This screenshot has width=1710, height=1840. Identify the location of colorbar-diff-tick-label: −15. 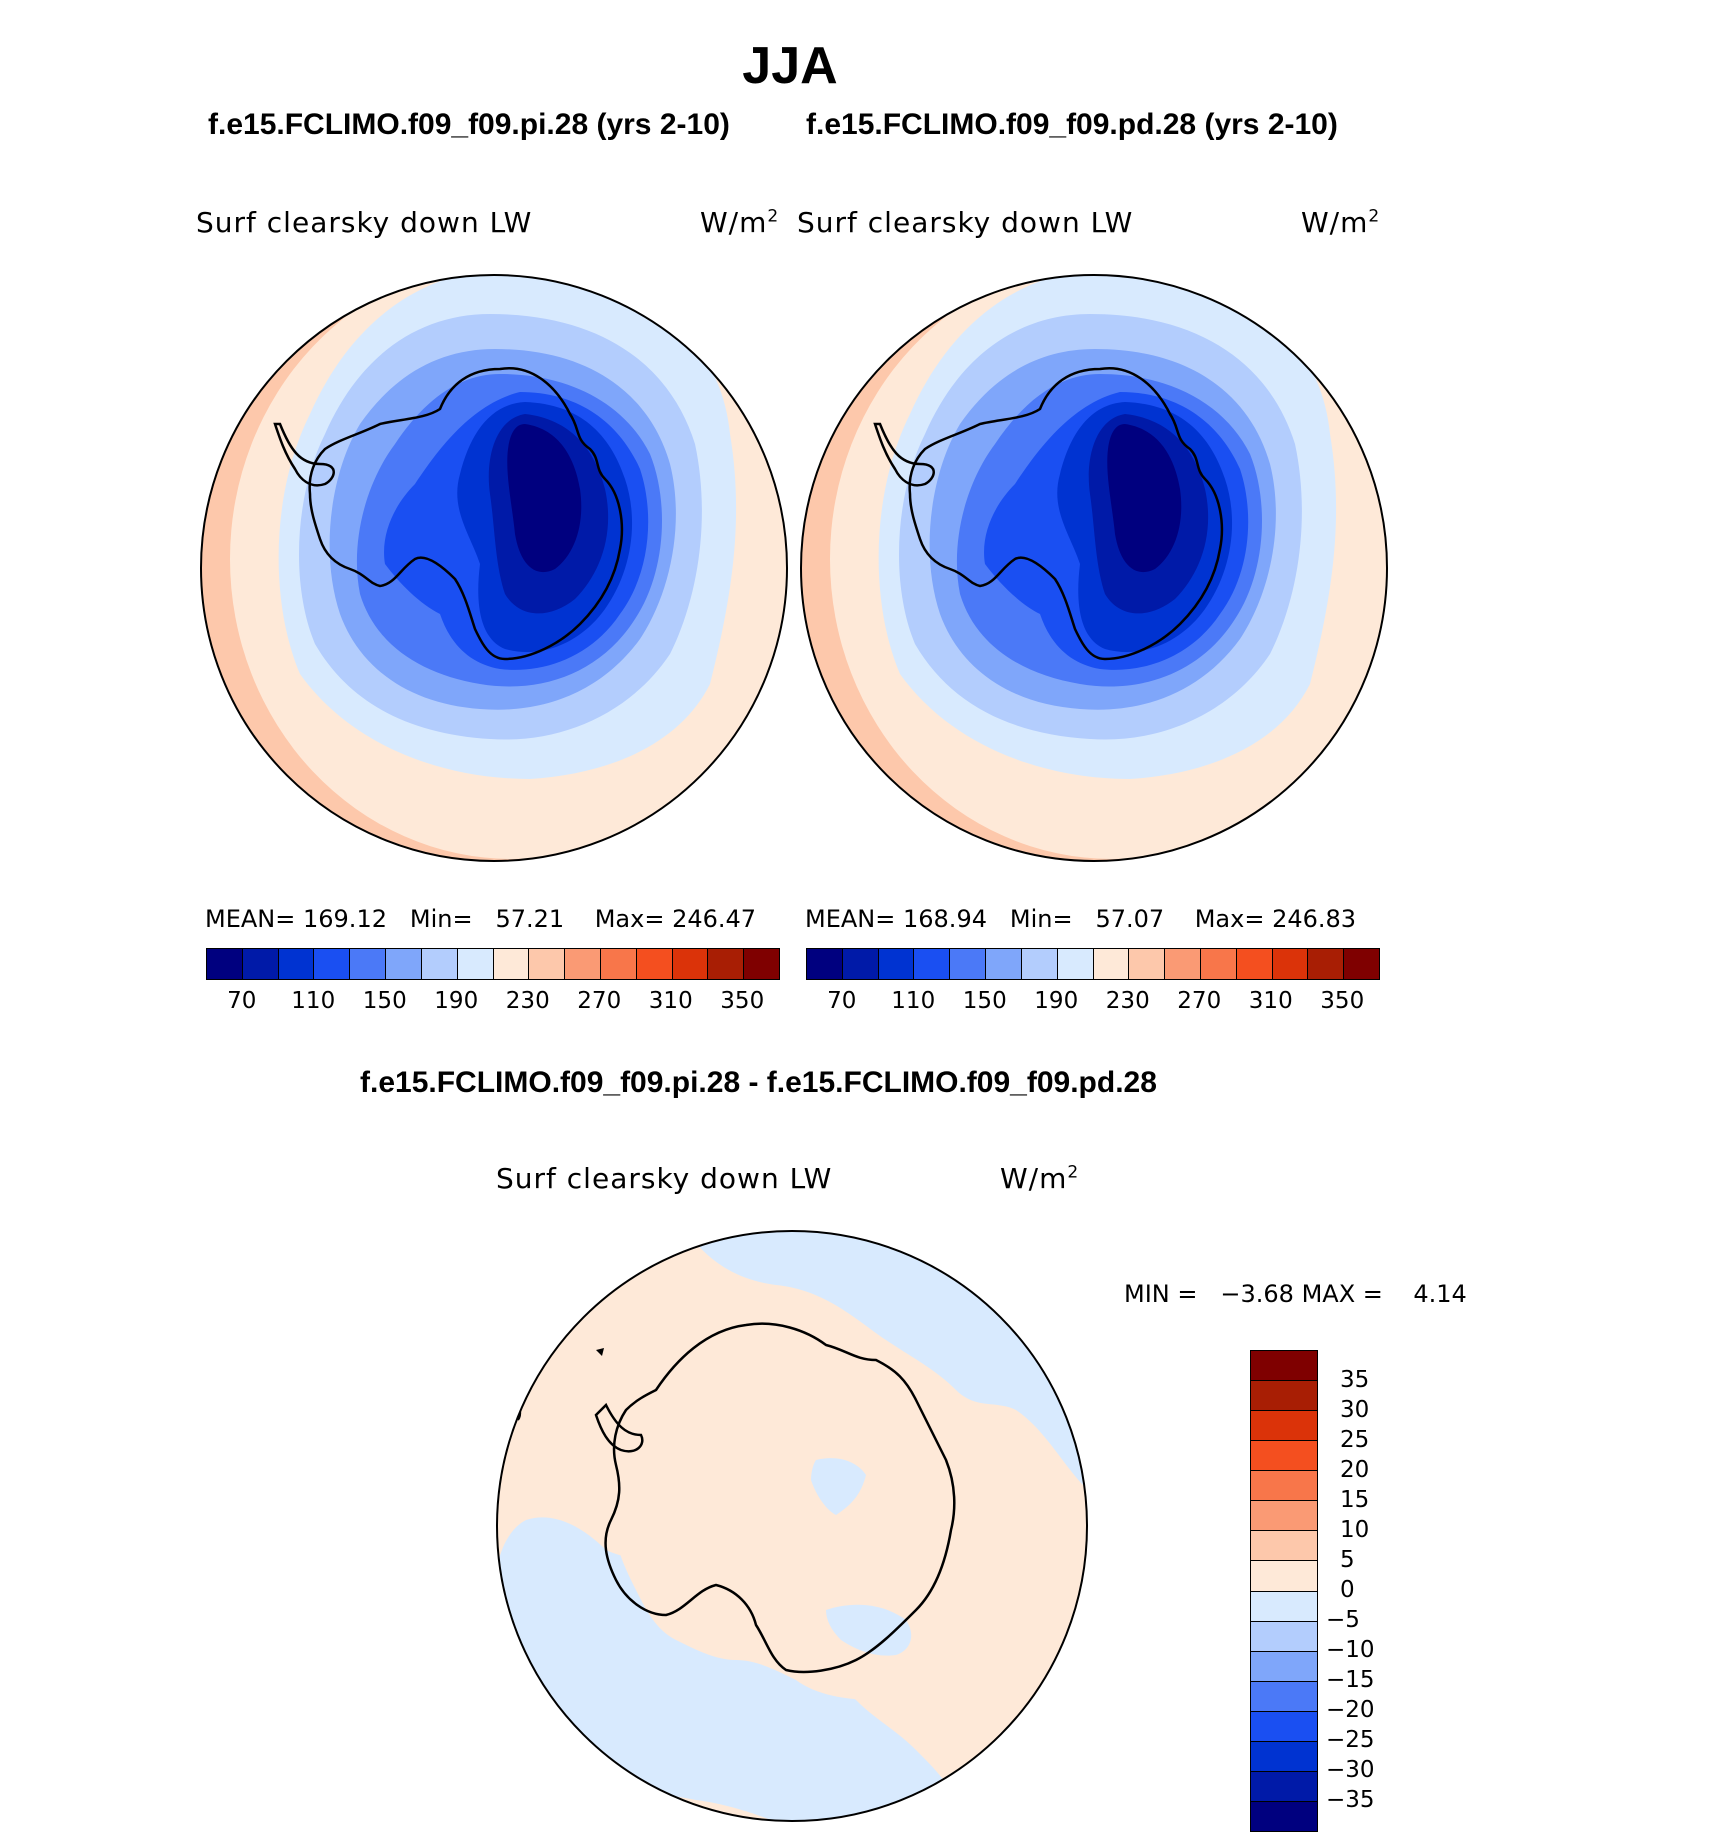
(1350, 1680).